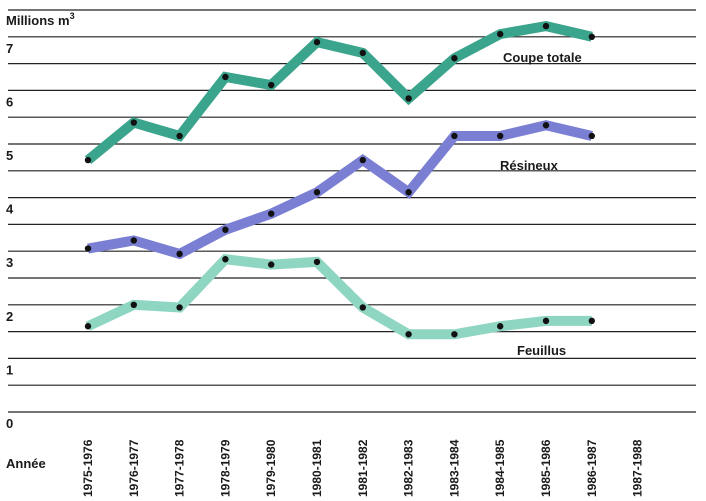 This screenshot has width=706, height=501. What do you see at coordinates (9, 423) in the screenshot?
I see `y-tick-label: 0` at bounding box center [9, 423].